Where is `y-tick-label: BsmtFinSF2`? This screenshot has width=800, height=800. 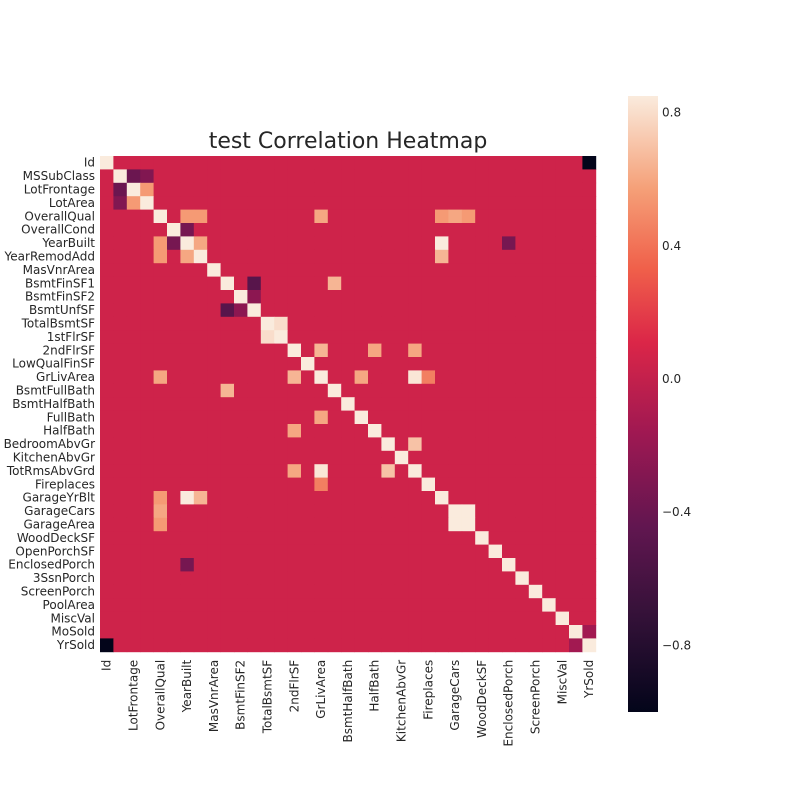
y-tick-label: BsmtFinSF2 is located at coordinates (60, 297).